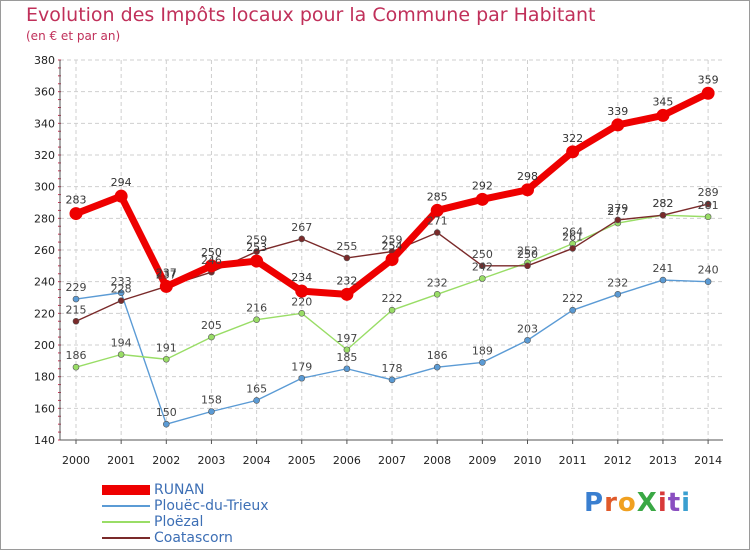 This screenshot has width=750, height=550. What do you see at coordinates (211, 460) in the screenshot?
I see `x-tick-label: 2003` at bounding box center [211, 460].